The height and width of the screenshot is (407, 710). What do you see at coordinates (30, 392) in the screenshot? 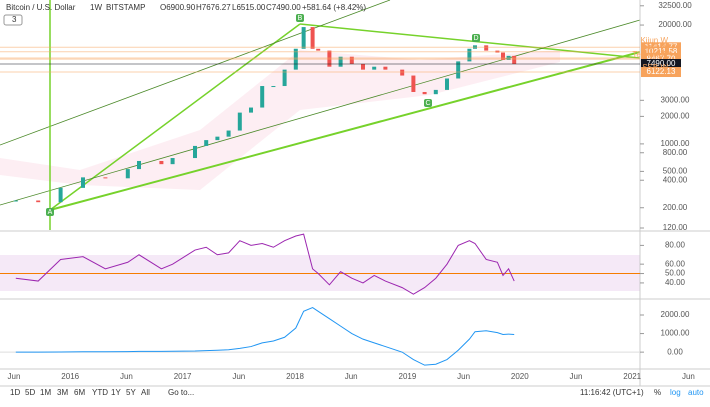
I see `range-button: 5D` at bounding box center [30, 392].